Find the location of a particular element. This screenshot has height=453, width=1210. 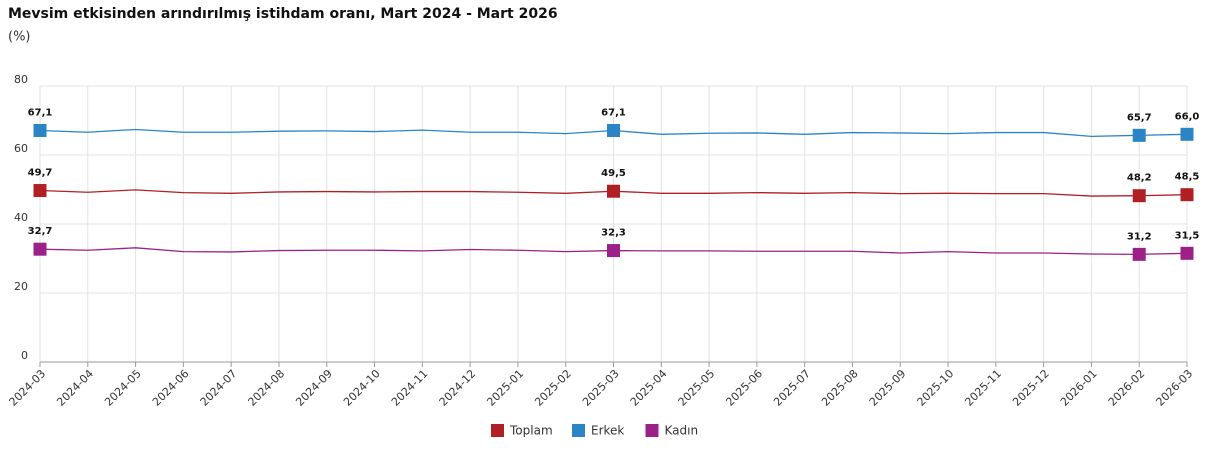

value-label: 49,7 is located at coordinates (40, 173).